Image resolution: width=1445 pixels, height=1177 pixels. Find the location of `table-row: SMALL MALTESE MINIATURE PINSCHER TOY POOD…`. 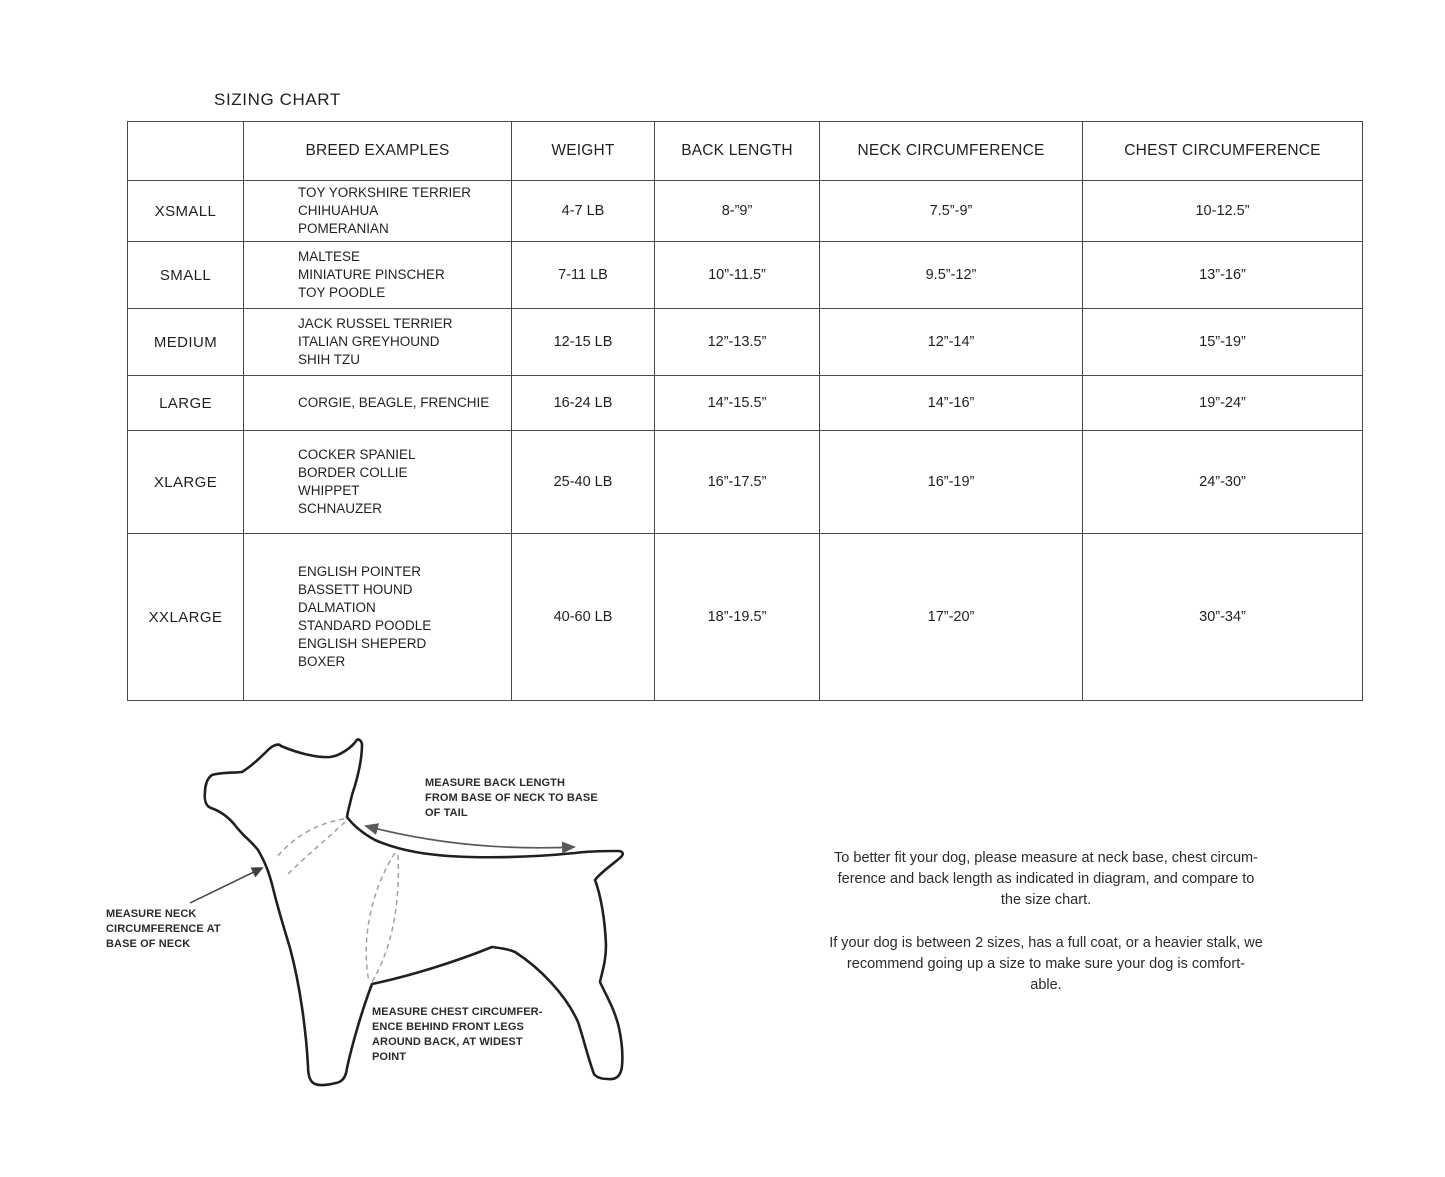

table-row: SMALL MALTESE MINIATURE PINSCHER TOY POOD… is located at coordinates (745, 275).